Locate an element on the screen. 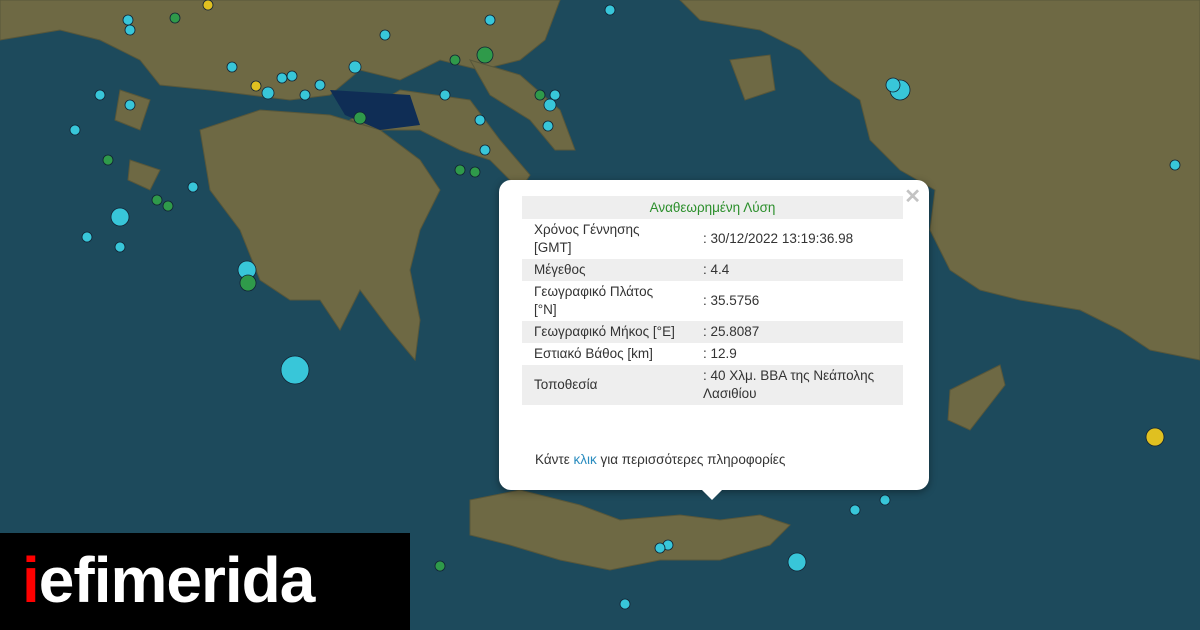 Image resolution: width=1200 pixels, height=630 pixels. row-value: : 40 Χλμ. ΒΒΑ της Νεάπολης Λασιθίου is located at coordinates (797, 385).